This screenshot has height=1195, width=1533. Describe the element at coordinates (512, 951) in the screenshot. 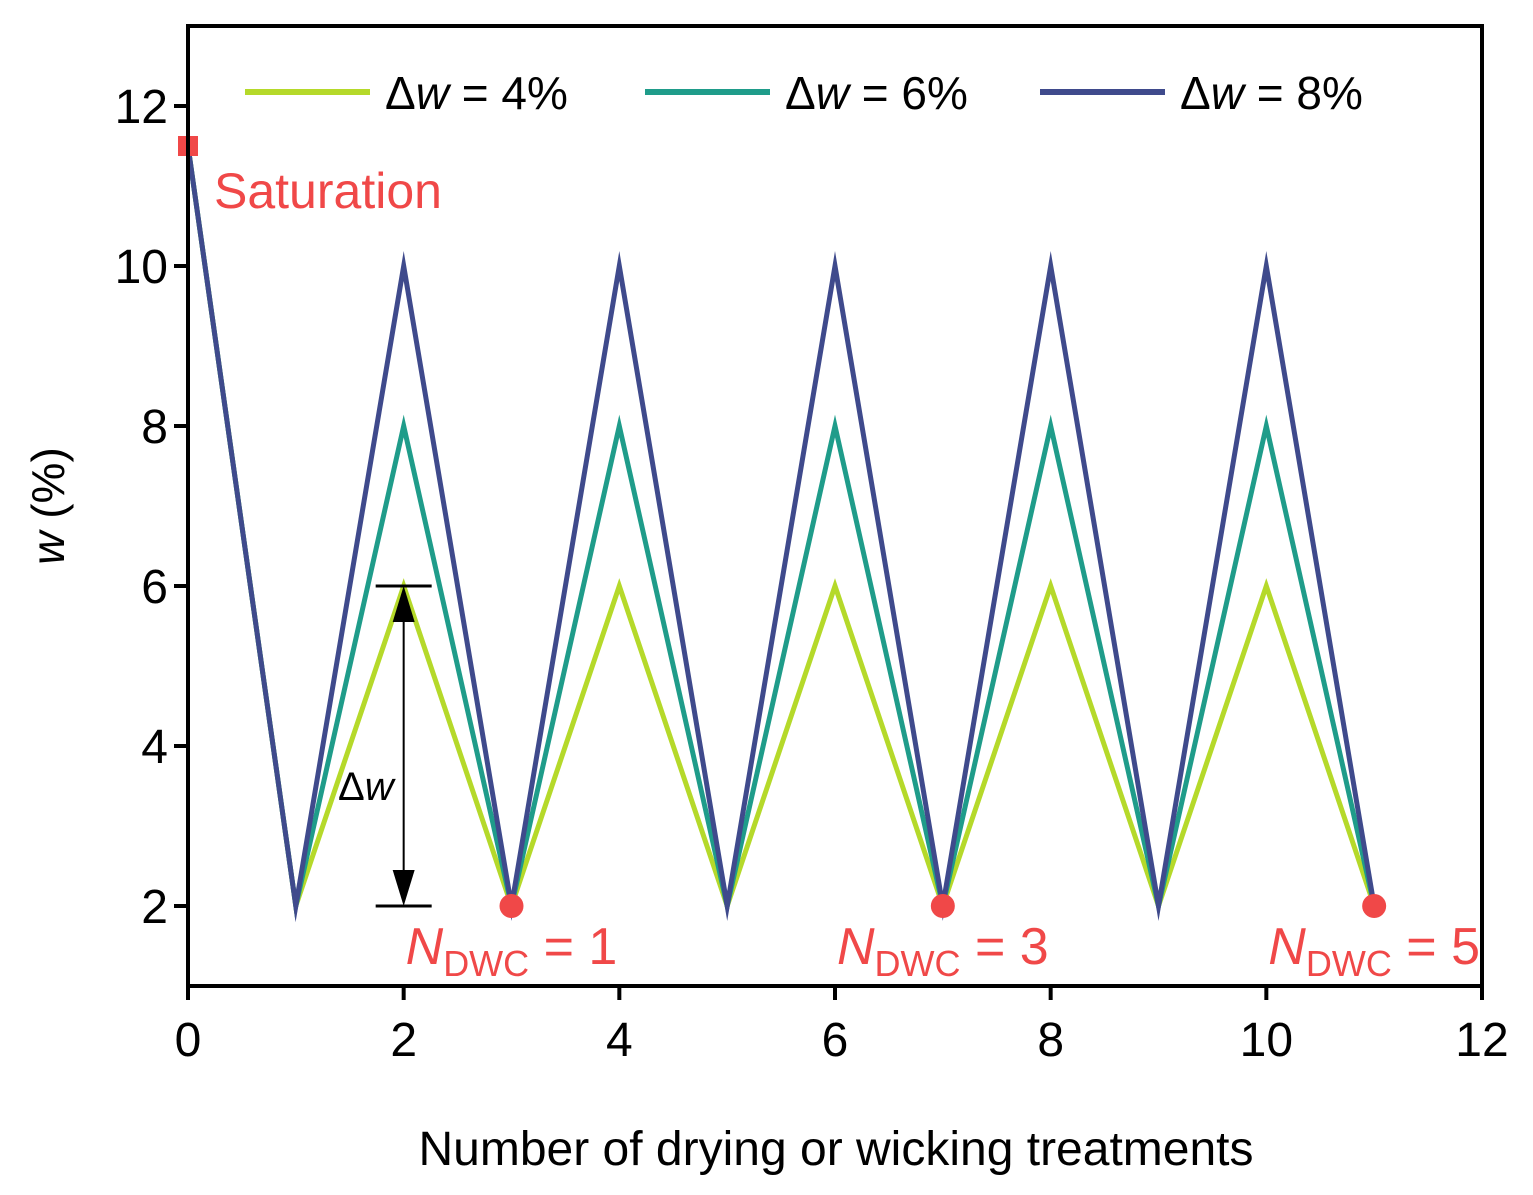

I see `ndwc-label-1: NDWC = 1` at that location.